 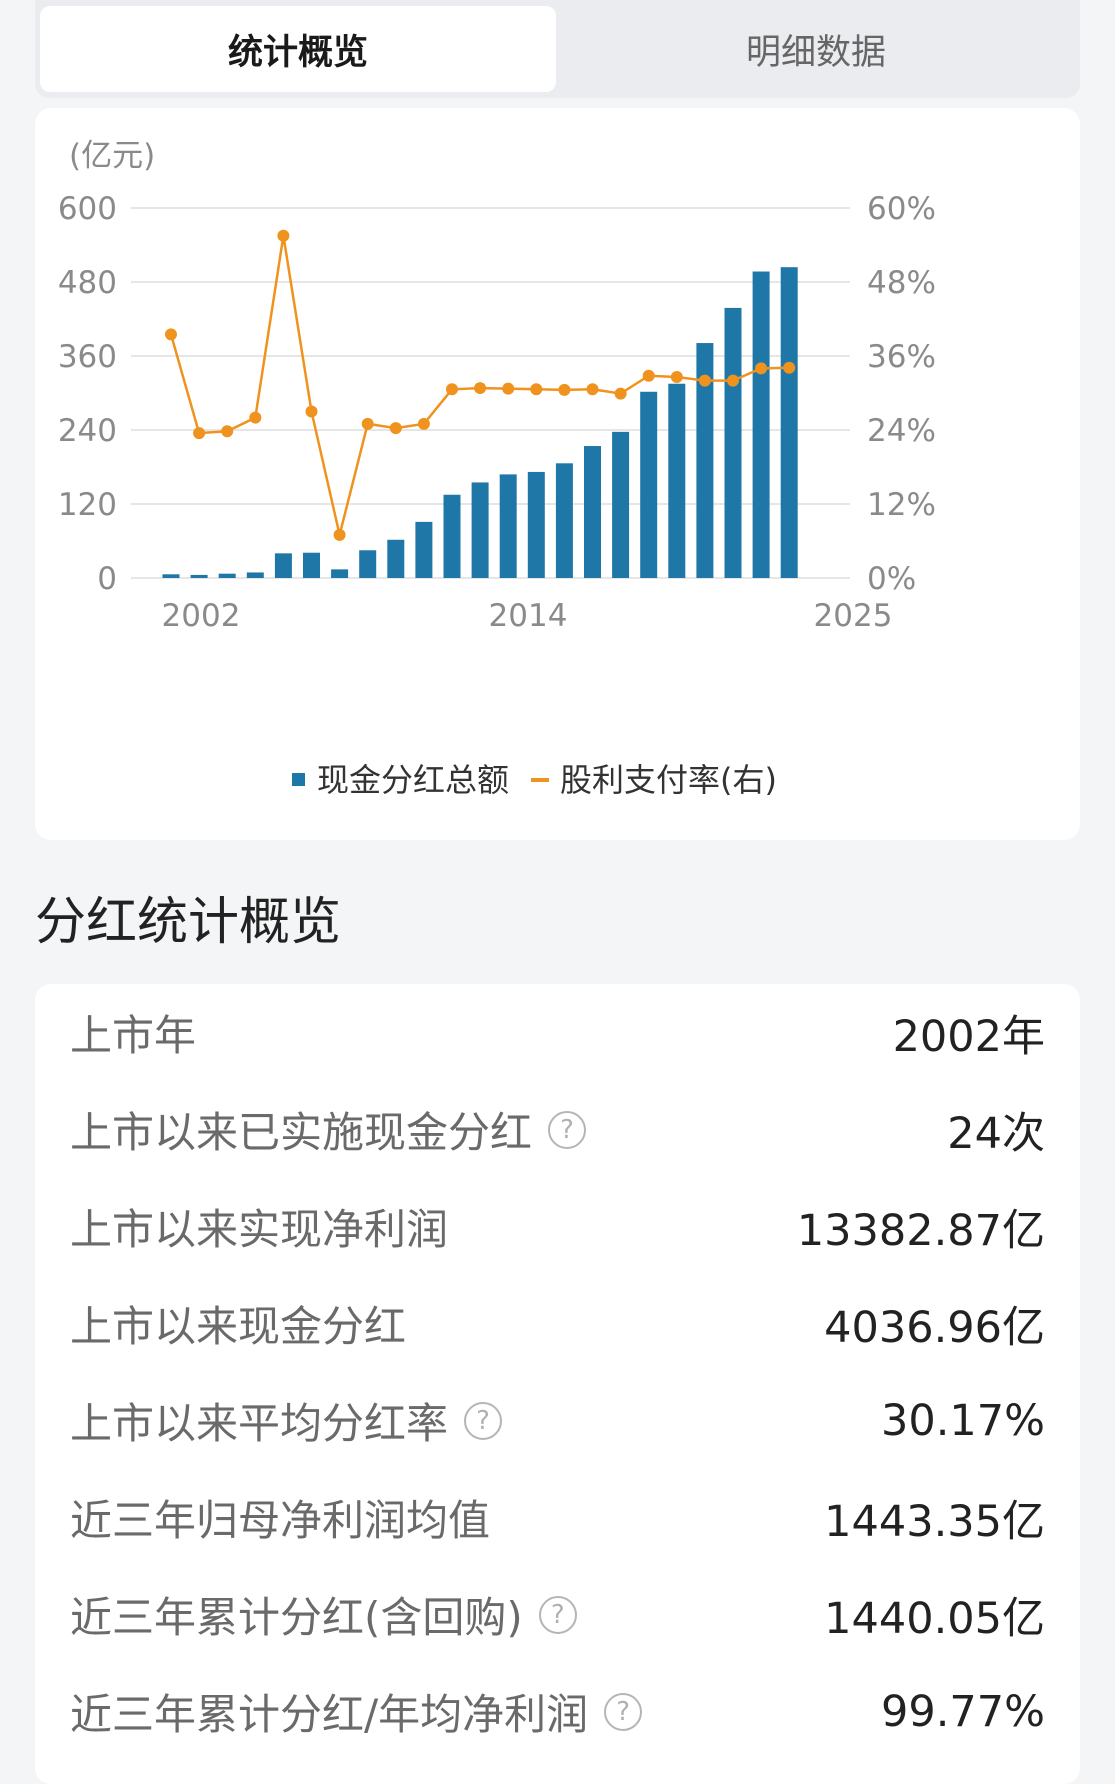 What do you see at coordinates (329, 1714) in the screenshot?
I see `stat-label-text: 近三年累计分红/年均净利润` at bounding box center [329, 1714].